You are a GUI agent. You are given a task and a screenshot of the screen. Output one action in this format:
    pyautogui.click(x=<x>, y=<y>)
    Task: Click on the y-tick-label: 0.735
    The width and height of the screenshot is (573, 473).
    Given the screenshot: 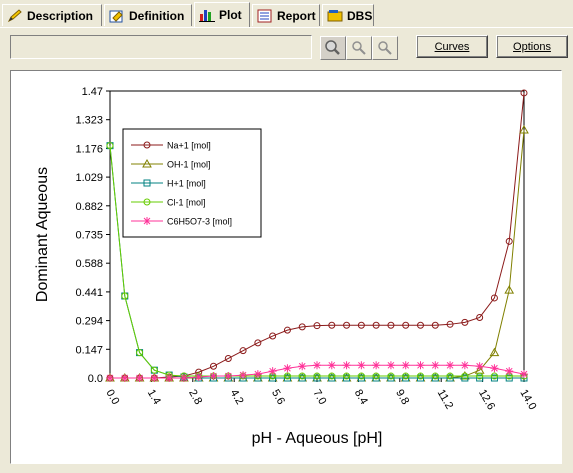 What is the action you would take?
    pyautogui.click(x=89, y=236)
    